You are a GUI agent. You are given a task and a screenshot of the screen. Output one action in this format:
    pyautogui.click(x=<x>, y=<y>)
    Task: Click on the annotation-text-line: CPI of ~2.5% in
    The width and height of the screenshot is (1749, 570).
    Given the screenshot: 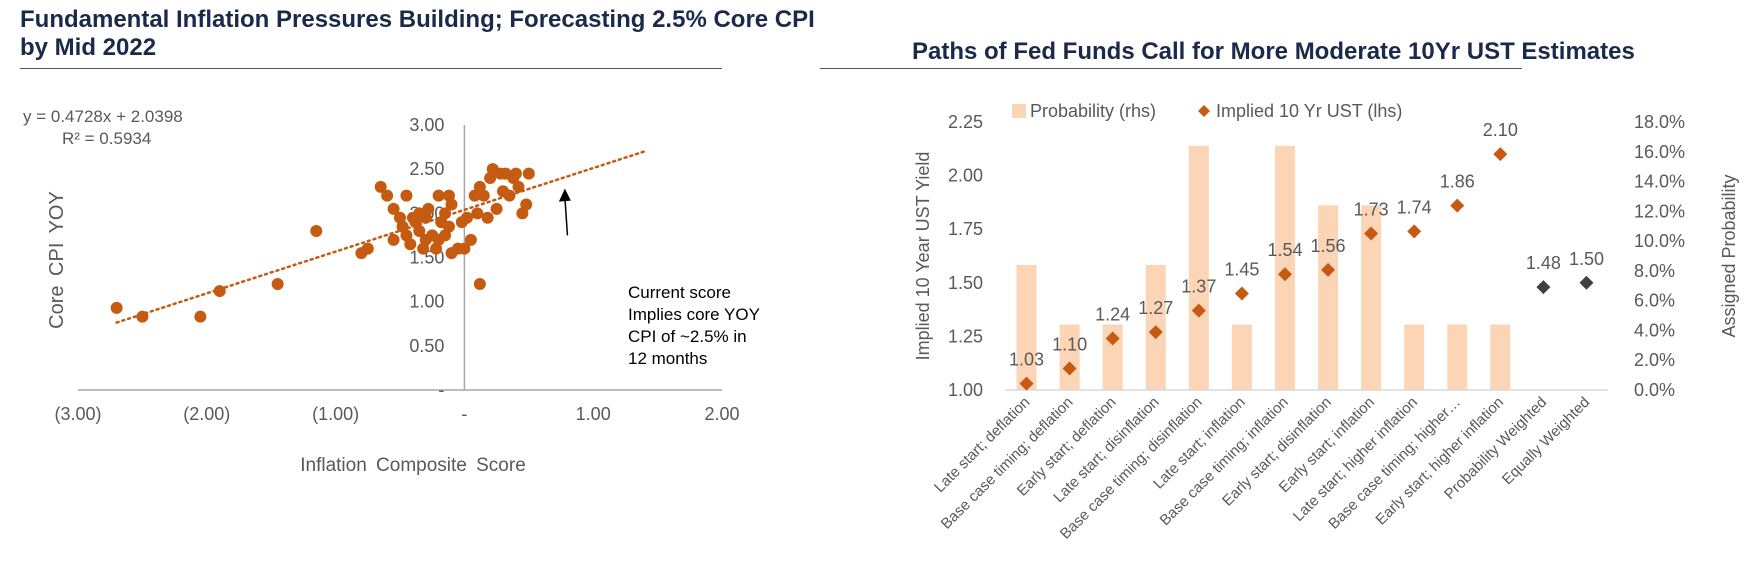 What is the action you would take?
    pyautogui.click(x=687, y=336)
    